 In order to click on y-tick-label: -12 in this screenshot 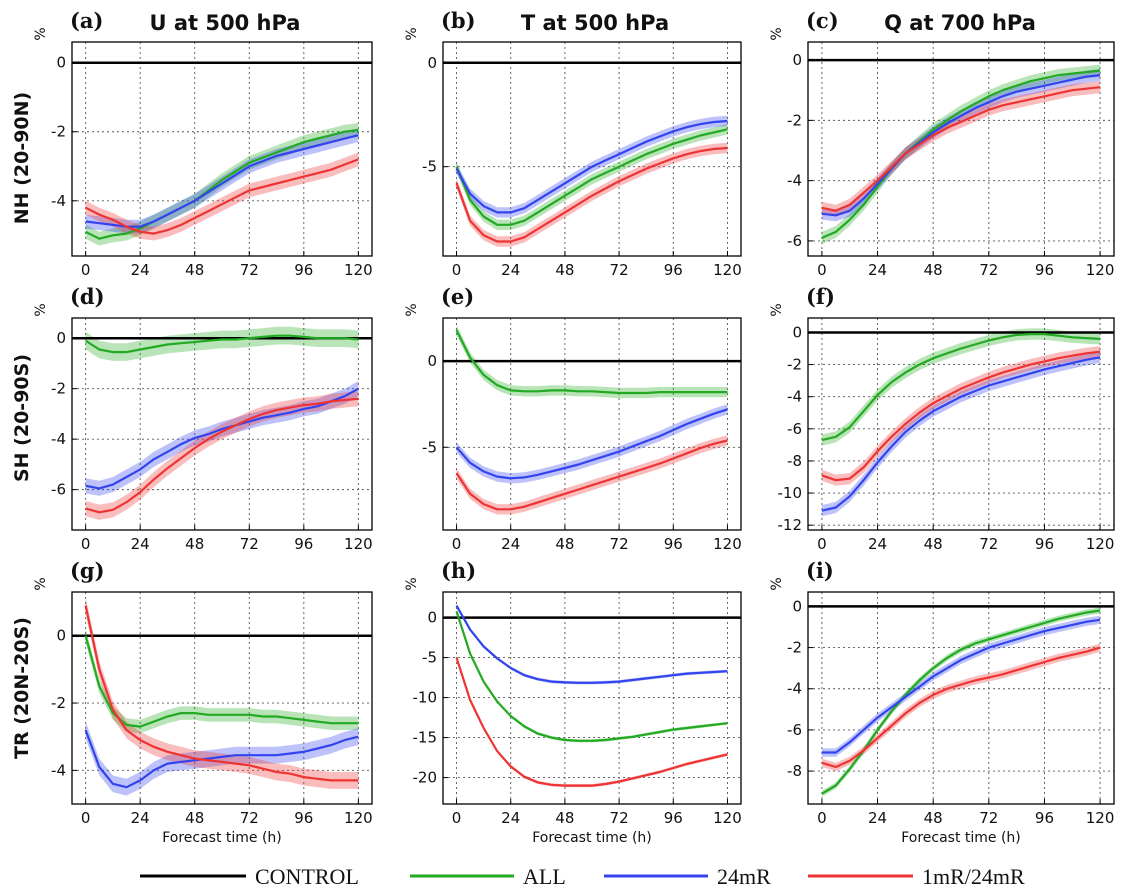, I will do `click(790, 525)`.